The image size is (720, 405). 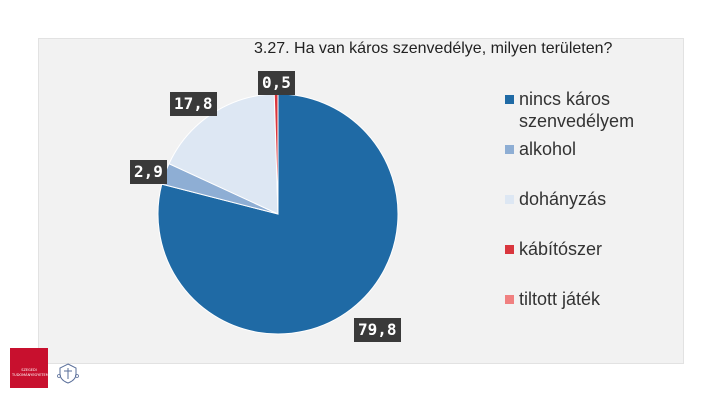 I want to click on data-label-kabitoszer: 0,5, so click(x=276, y=83).